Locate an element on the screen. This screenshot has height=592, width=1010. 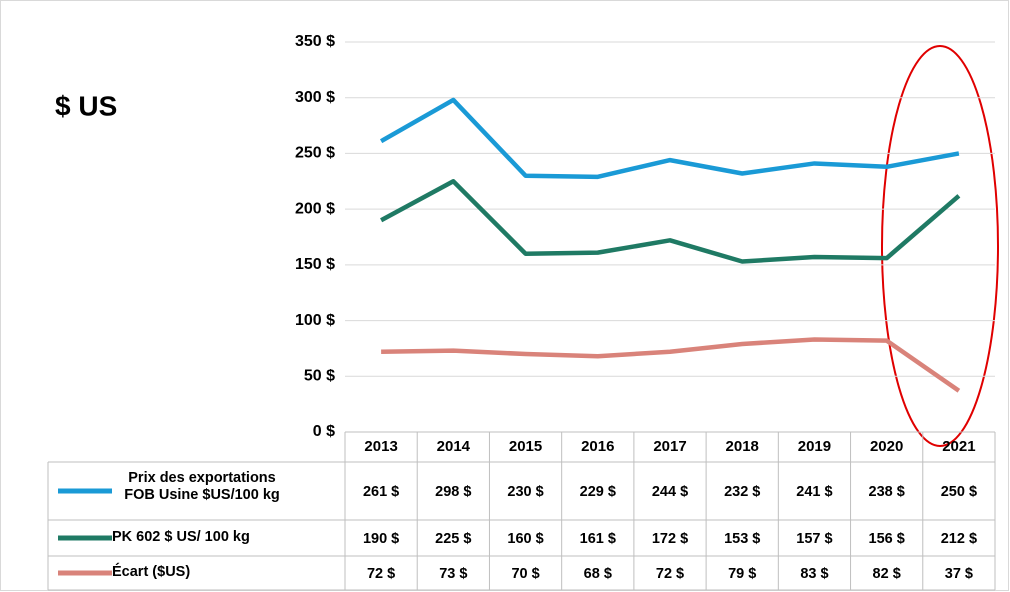
legend-label: PK 602 $ US/ 100 kg is located at coordinates (181, 537).